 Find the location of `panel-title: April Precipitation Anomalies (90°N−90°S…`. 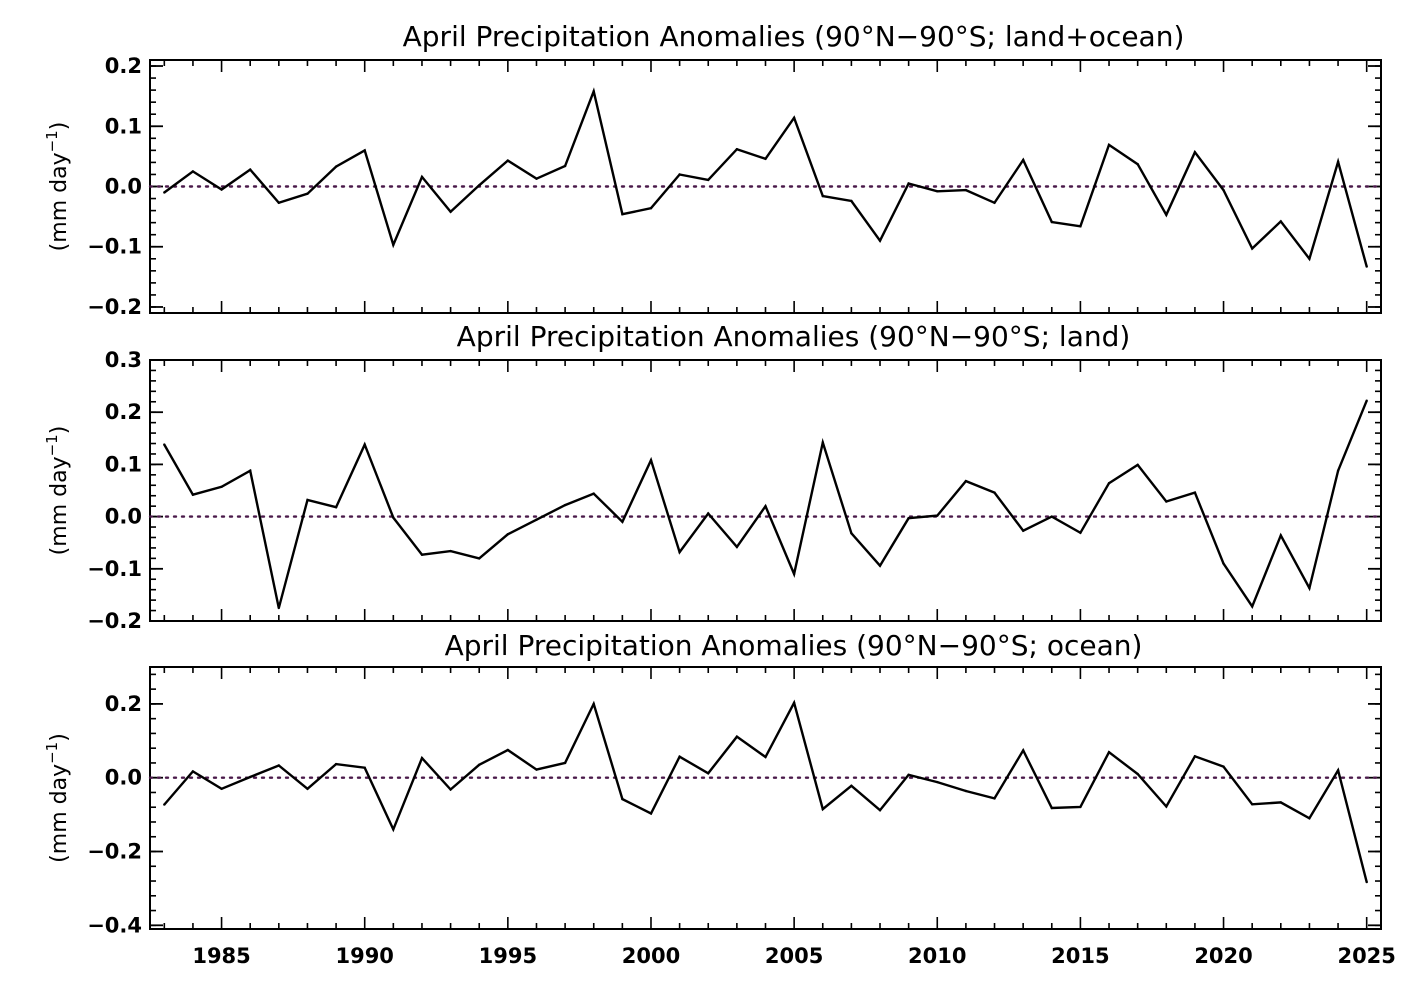

panel-title: April Precipitation Anomalies (90°N−90°S… is located at coordinates (794, 336).